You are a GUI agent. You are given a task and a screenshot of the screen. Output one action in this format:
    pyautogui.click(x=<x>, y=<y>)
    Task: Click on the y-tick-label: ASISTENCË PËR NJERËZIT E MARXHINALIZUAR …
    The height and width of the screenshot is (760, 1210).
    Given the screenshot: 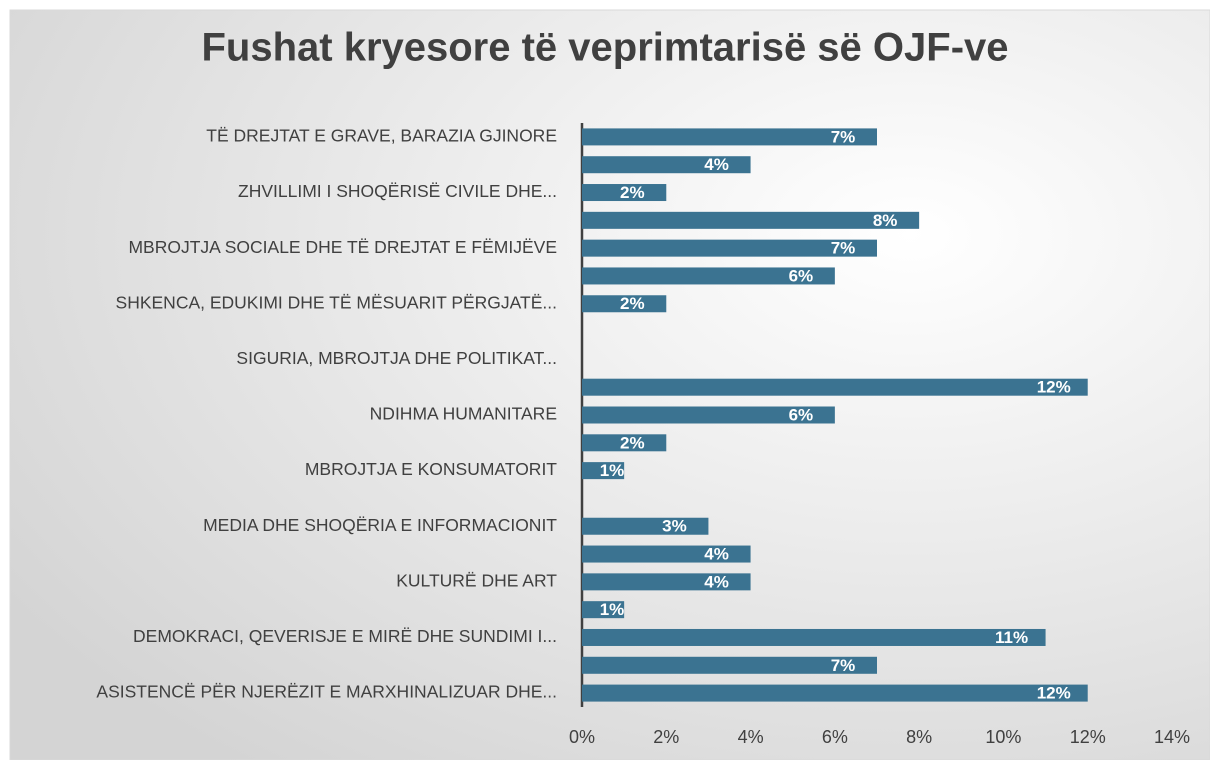 What is the action you would take?
    pyautogui.click(x=326, y=692)
    